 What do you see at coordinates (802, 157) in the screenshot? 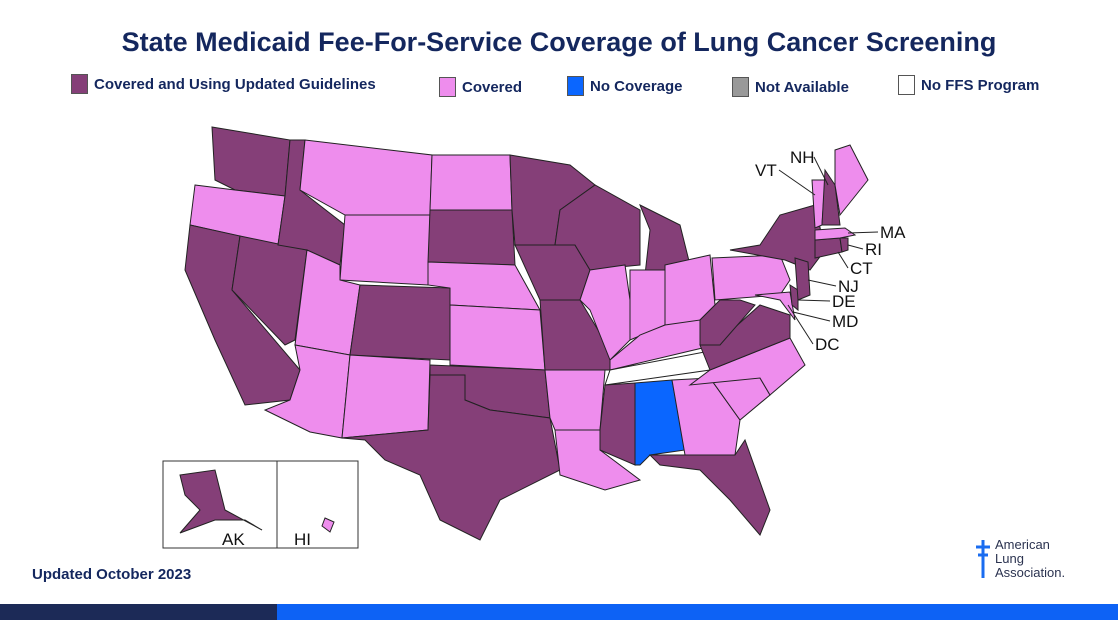
I see `state-label-nh: NH` at bounding box center [802, 157].